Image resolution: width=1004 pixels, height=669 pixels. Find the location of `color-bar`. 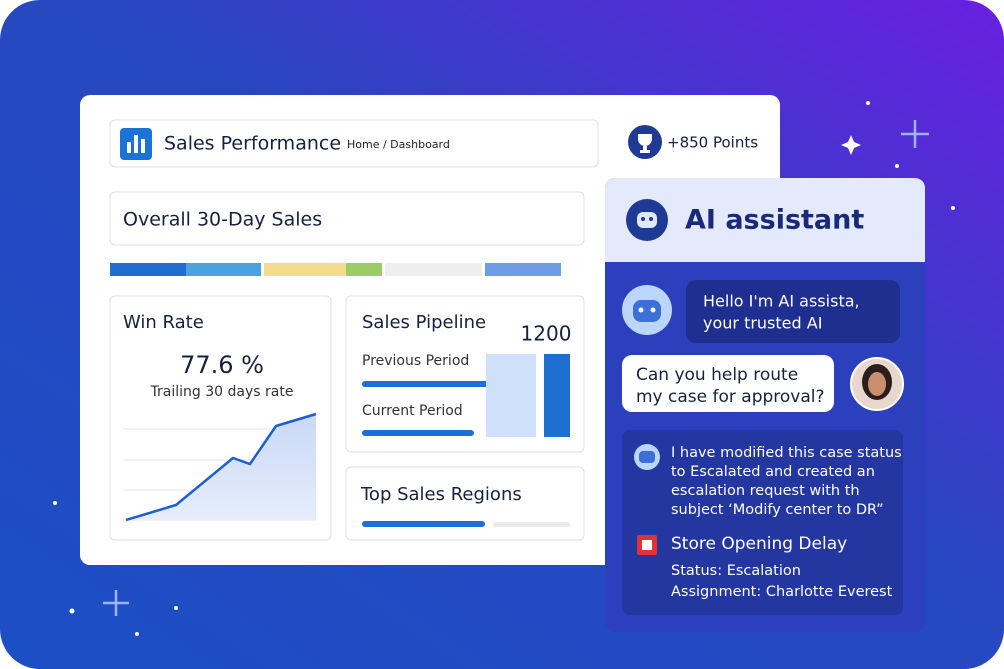

color-bar is located at coordinates (335, 269).